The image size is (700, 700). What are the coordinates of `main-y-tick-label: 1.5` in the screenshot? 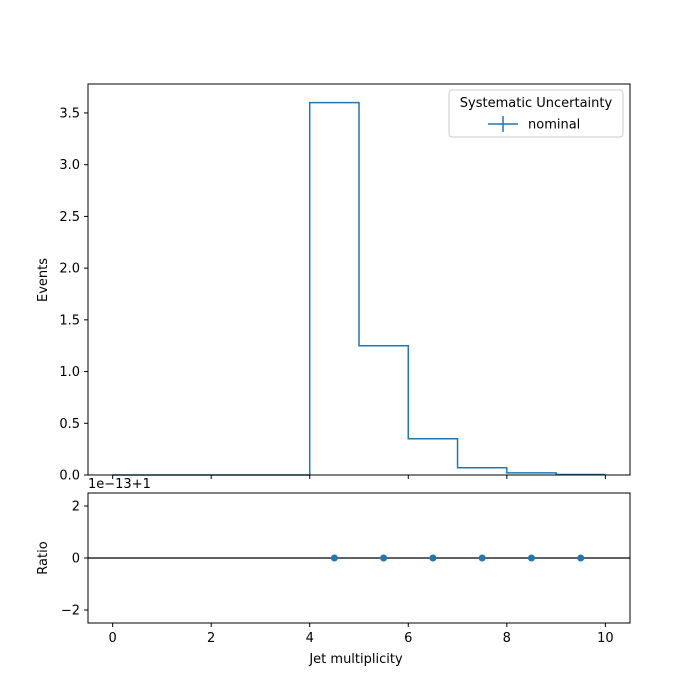 It's located at (69, 320).